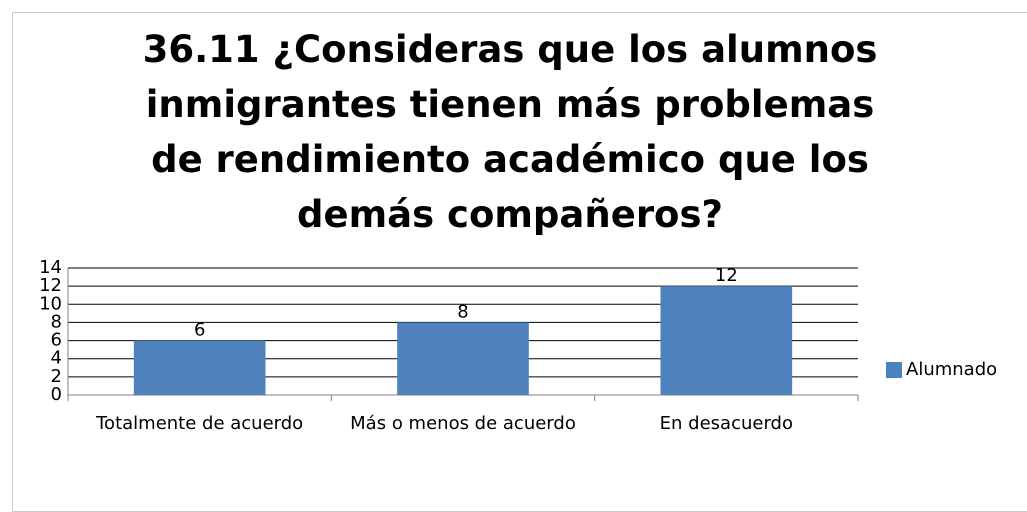  Describe the element at coordinates (726, 275) in the screenshot. I see `data-label: 12` at that location.